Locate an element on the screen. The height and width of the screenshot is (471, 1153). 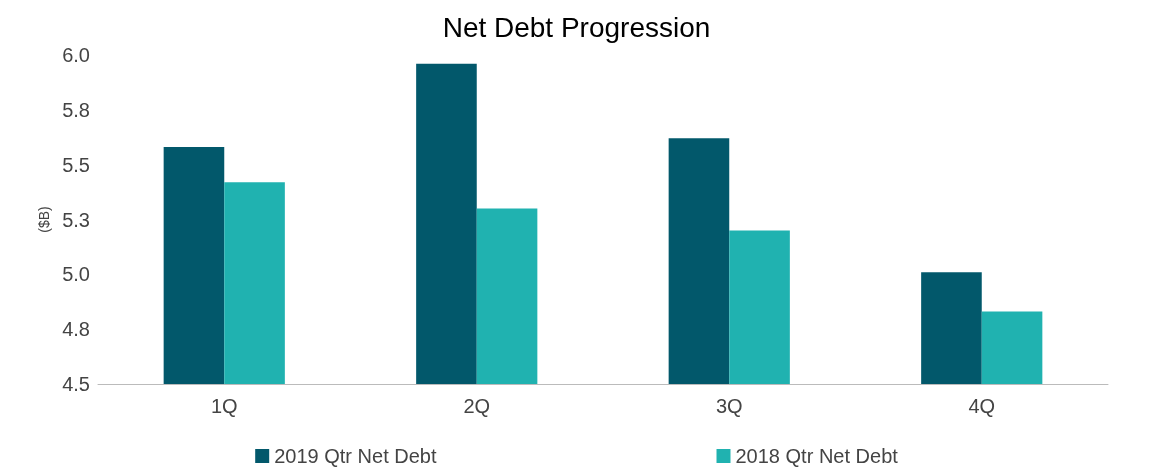
y-tick-label: 5.5 is located at coordinates (76, 164).